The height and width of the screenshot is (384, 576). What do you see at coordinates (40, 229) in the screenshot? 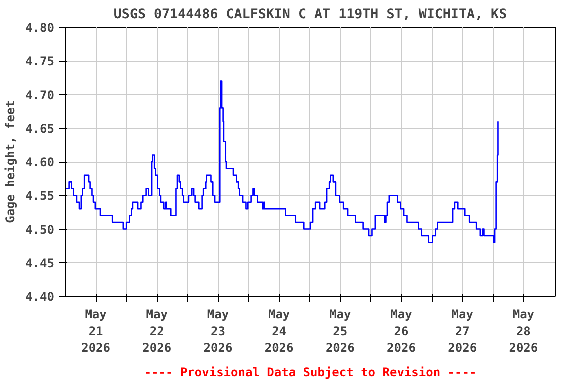
I see `y-tick-label: 4.50` at bounding box center [40, 229].